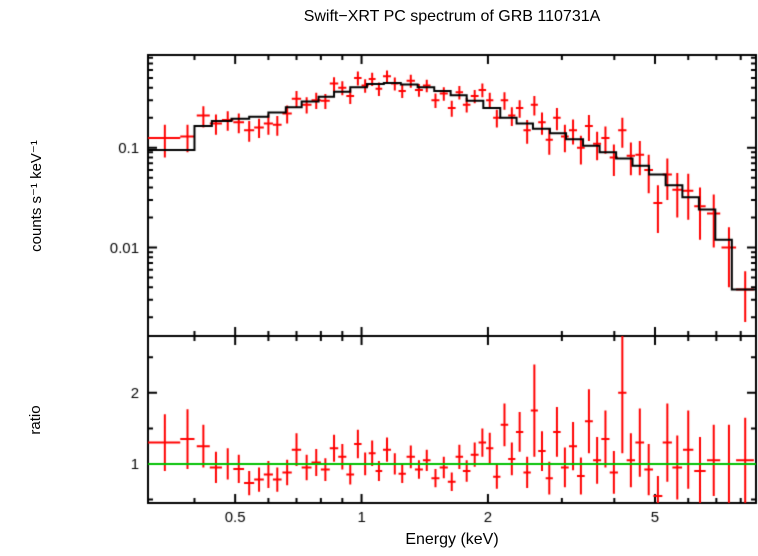 The height and width of the screenshot is (556, 758). I want to click on chart-title: Swift−XRT PC spectrum of GRB 110731A, so click(452, 16).